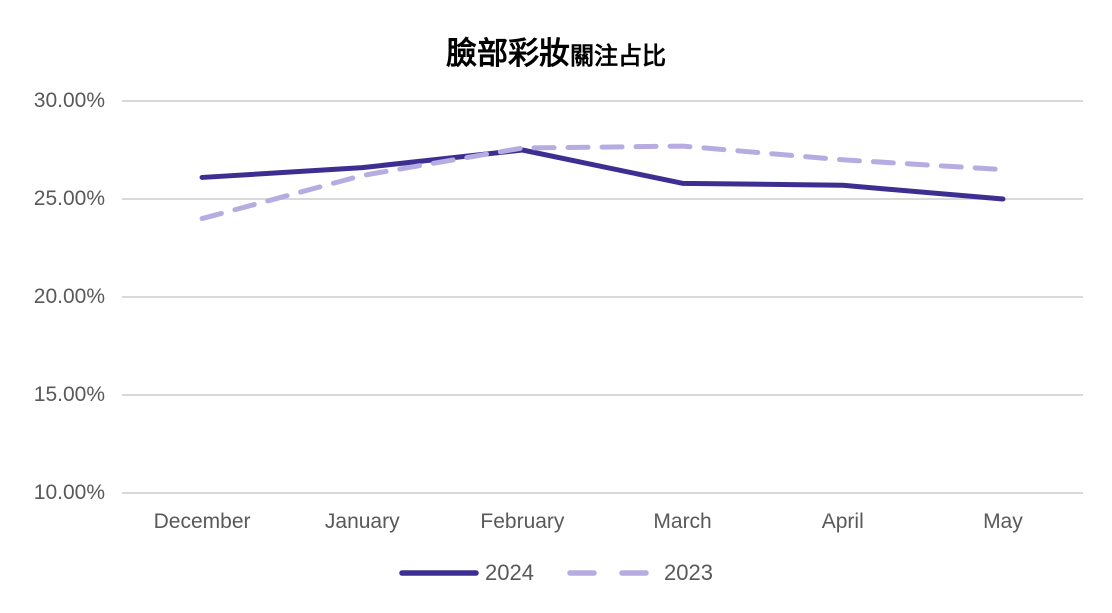 The height and width of the screenshot is (613, 1112). Describe the element at coordinates (362, 521) in the screenshot. I see `x-category-label: January` at that location.